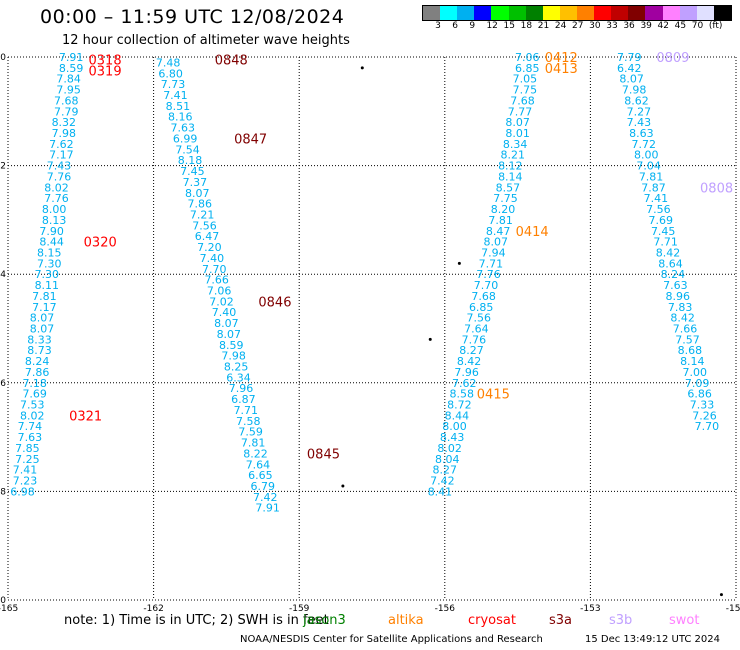 Image resolution: width=740 pixels, height=650 pixels. Describe the element at coordinates (173, 84) in the screenshot. I see `wave-height-label: 7.73` at that location.